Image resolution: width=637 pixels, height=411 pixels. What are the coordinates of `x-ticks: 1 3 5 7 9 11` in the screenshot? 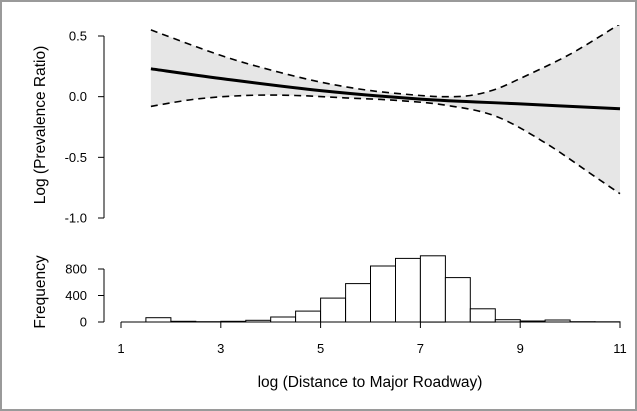 It's located at (372, 339).